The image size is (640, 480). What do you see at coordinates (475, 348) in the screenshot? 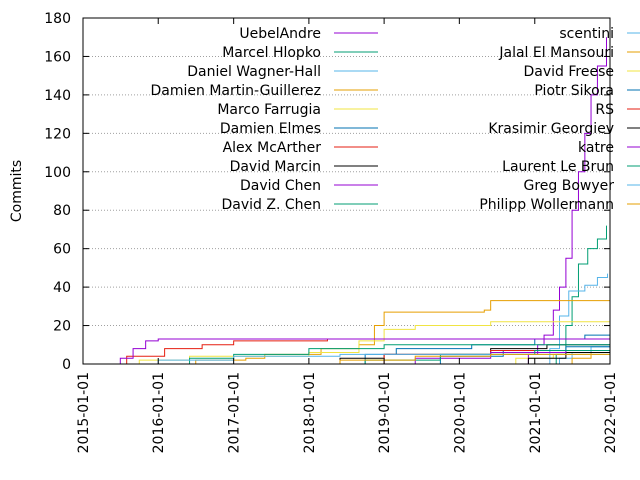
I see `series-line-damien-elmes` at bounding box center [475, 348].